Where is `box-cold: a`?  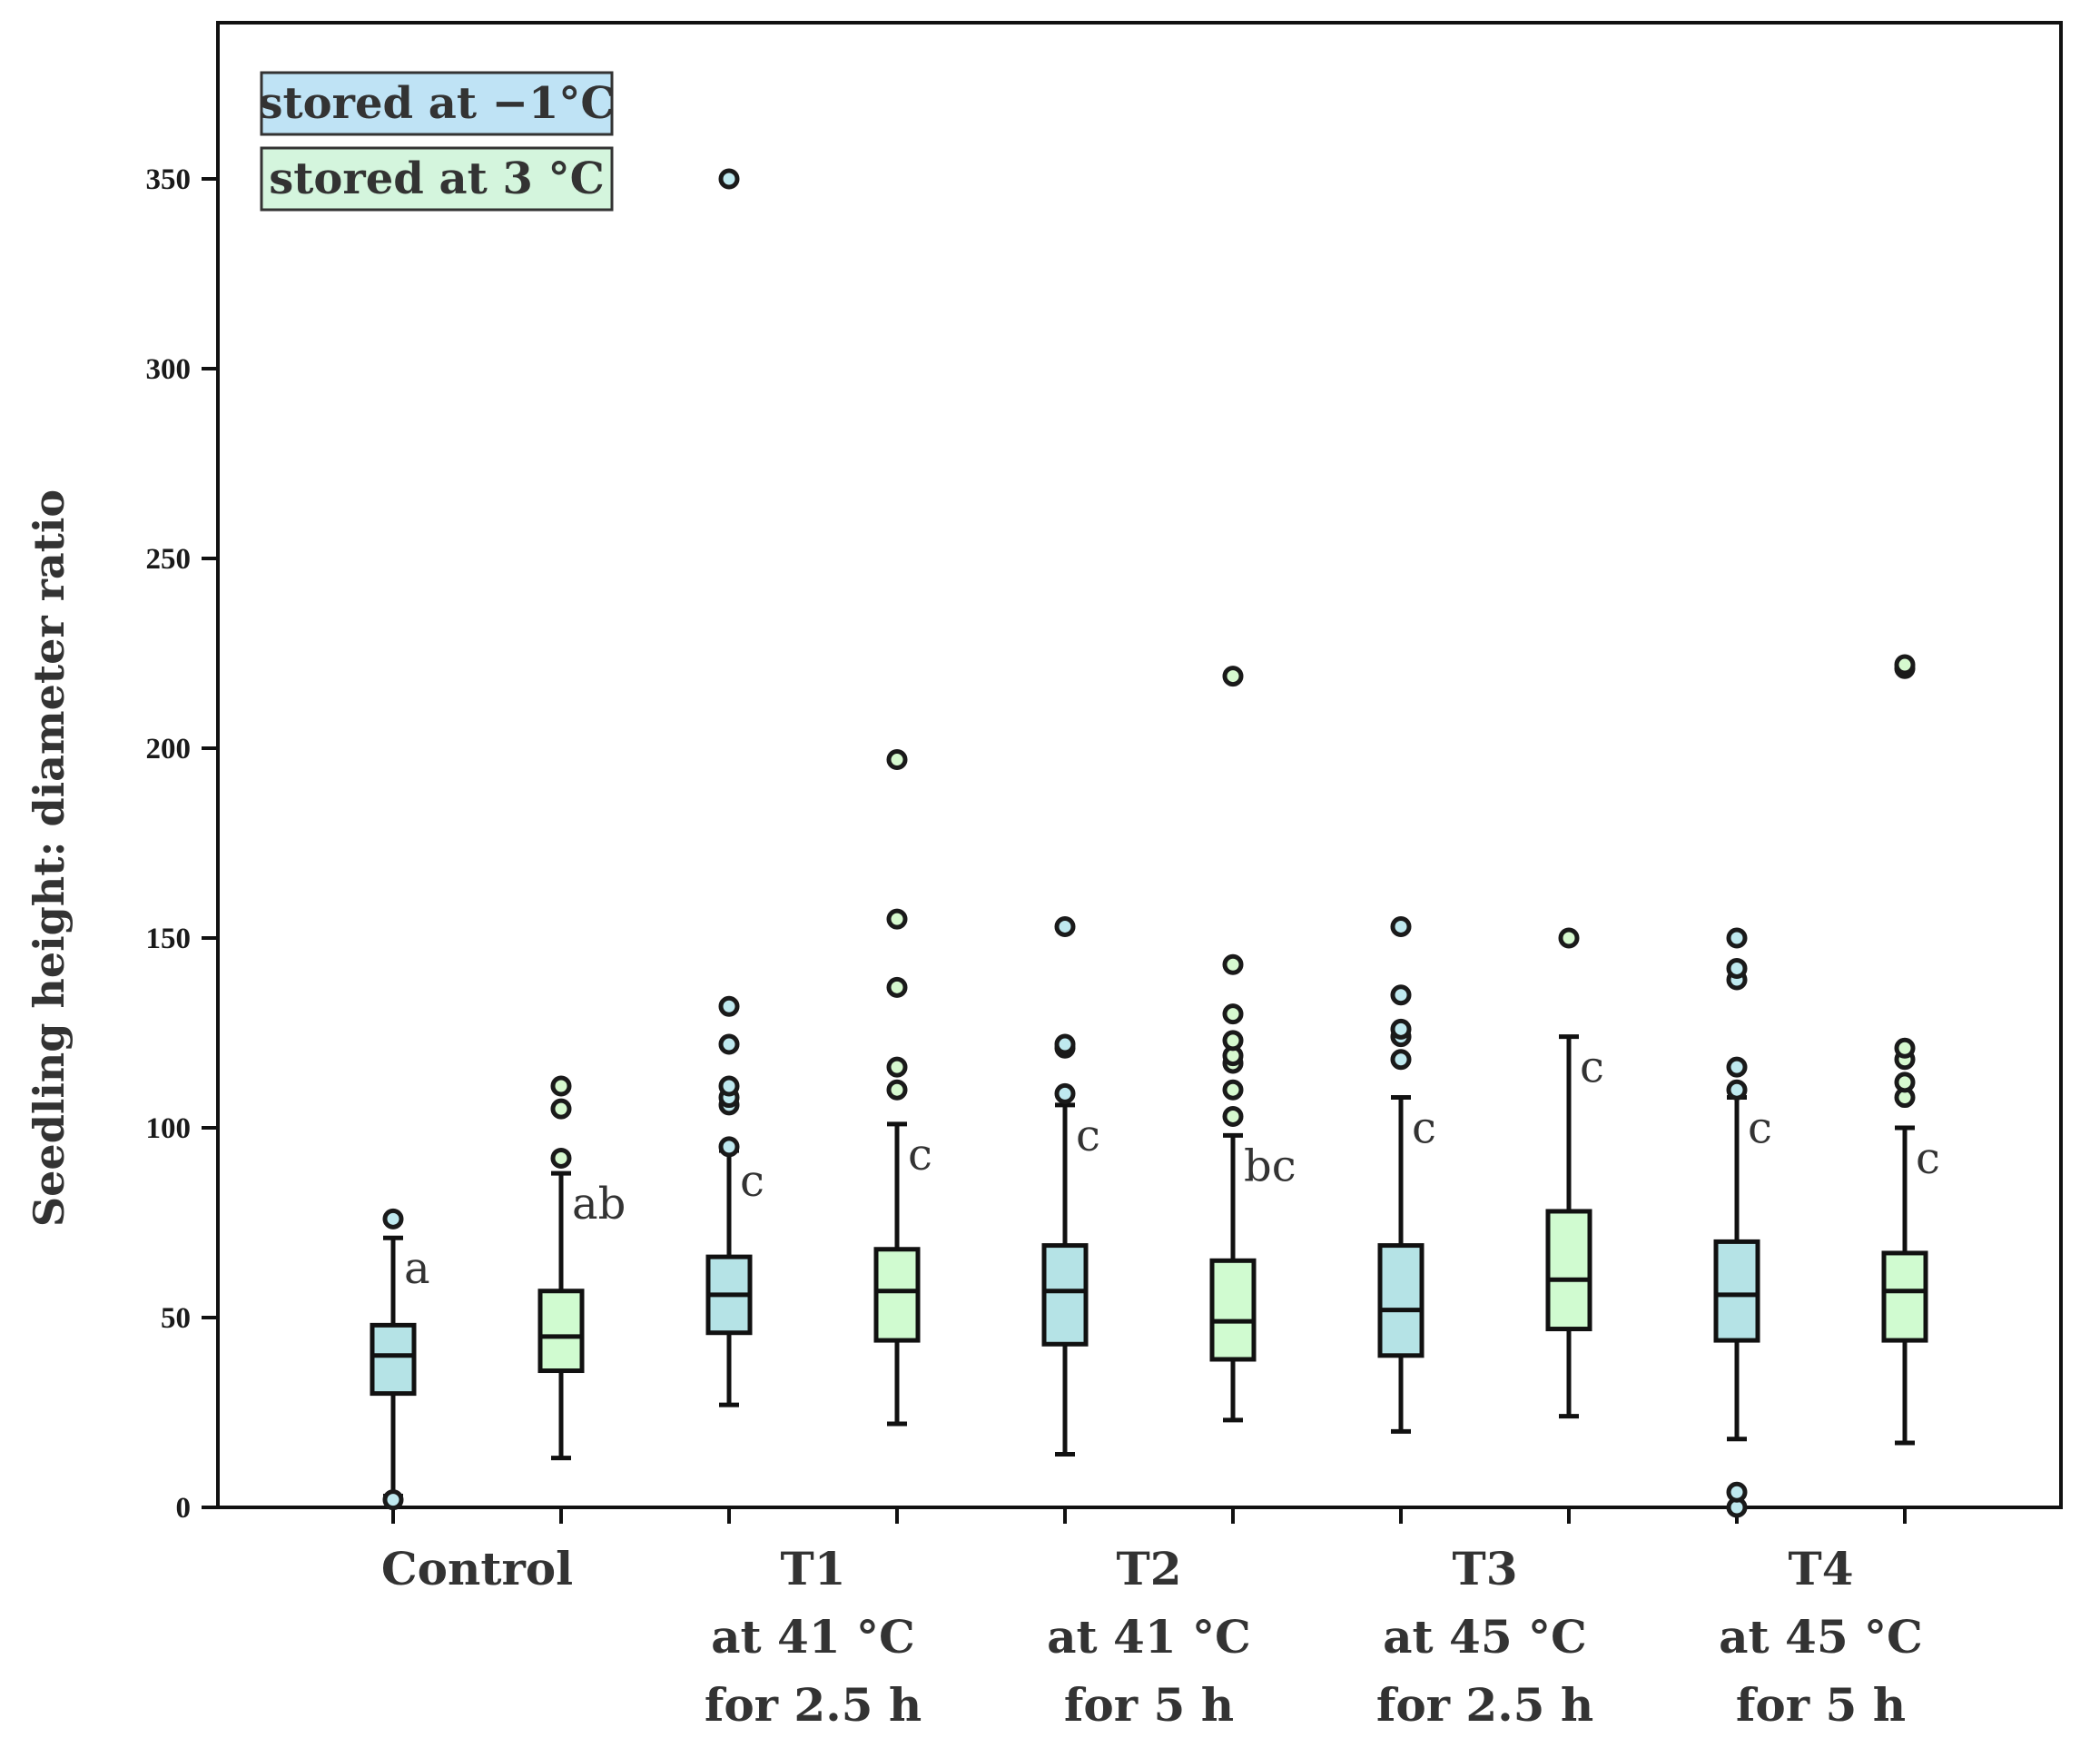
box-cold: a is located at coordinates (400, 1359).